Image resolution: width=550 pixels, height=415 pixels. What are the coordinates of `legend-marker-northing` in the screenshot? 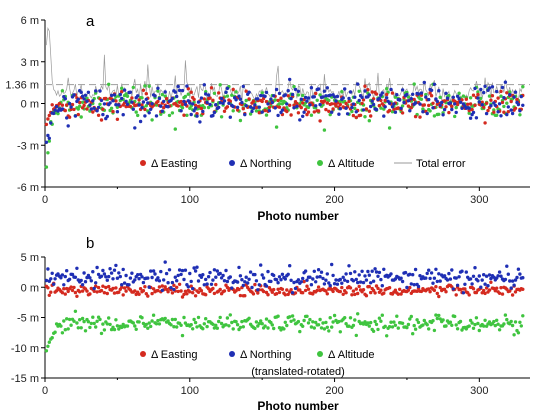 It's located at (232, 163).